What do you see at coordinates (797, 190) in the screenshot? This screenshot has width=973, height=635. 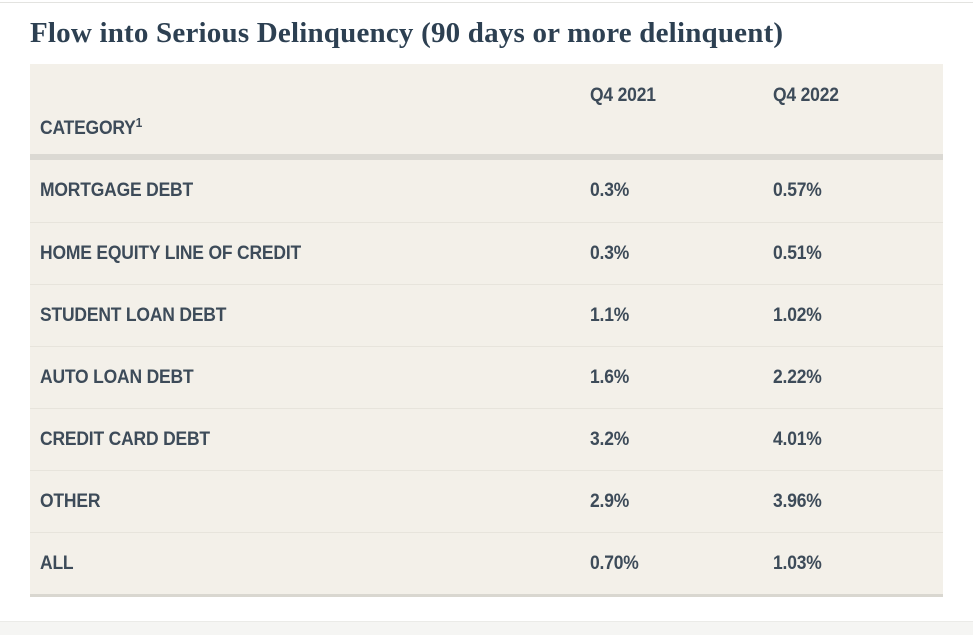 I see `q4-2022-value: 0.57%` at bounding box center [797, 190].